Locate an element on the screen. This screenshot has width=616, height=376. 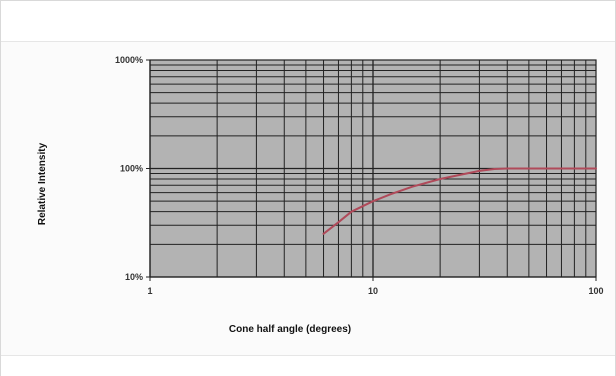
x-axis-ticks: 1 10 100 is located at coordinates (375, 286).